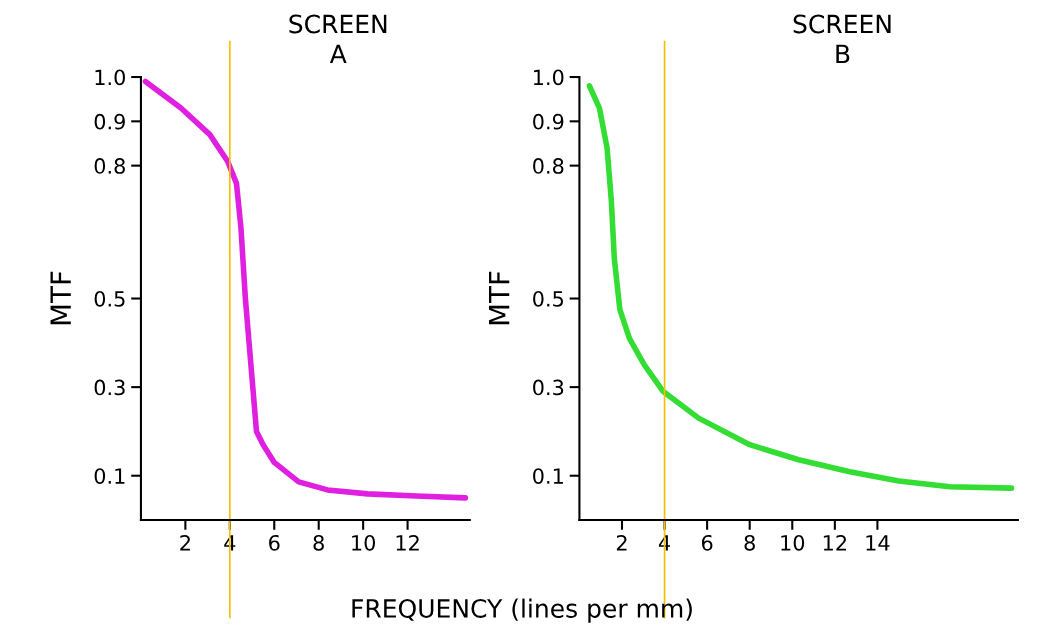  I want to click on x-tick-label: 14, so click(878, 543).